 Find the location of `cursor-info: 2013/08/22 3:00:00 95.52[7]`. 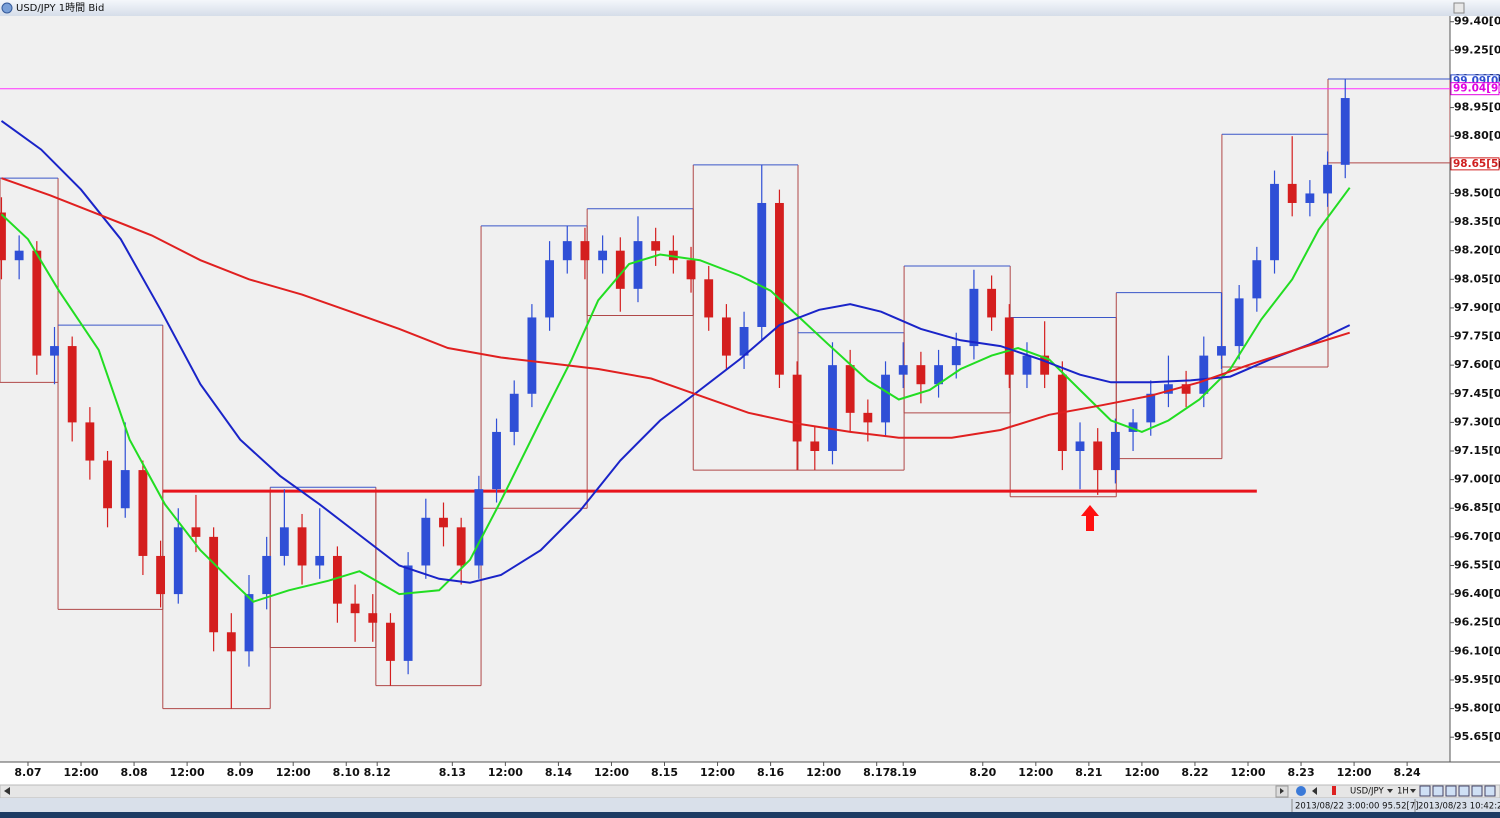

cursor-info: 2013/08/22 3:00:00 95.52[7] is located at coordinates (1357, 807).